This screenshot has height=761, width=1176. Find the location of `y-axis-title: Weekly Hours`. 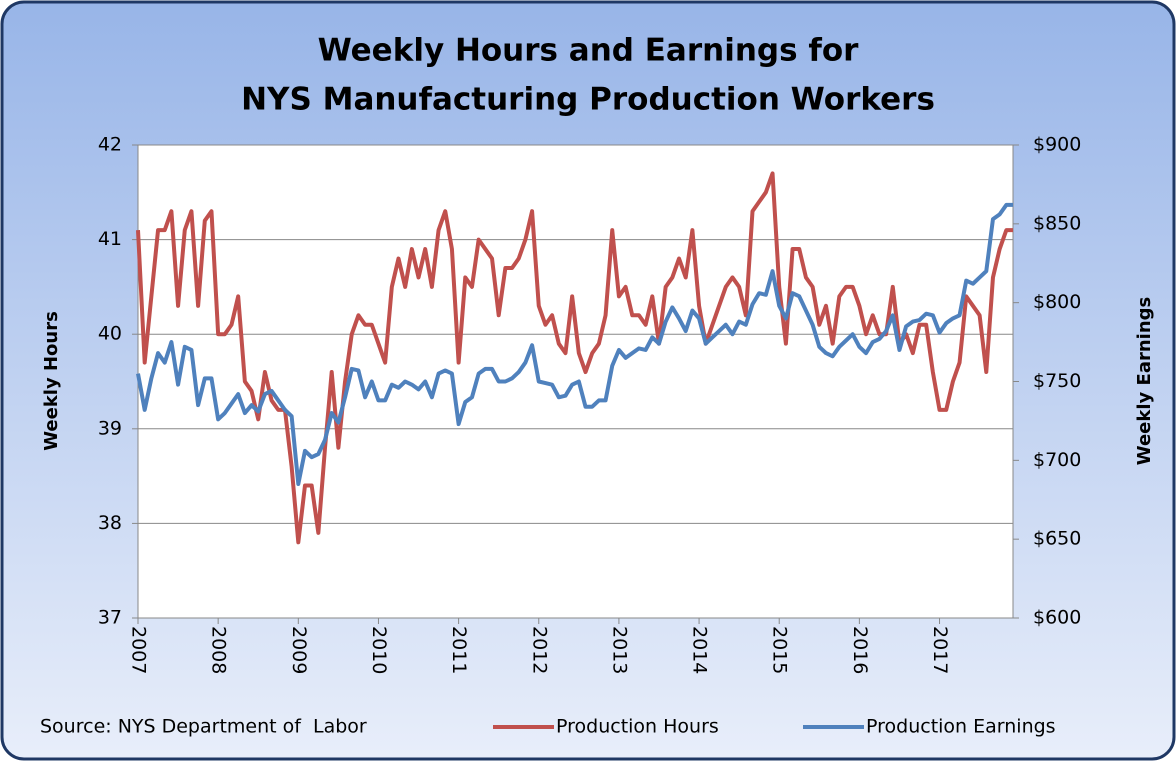

y-axis-title: Weekly Hours is located at coordinates (51, 381).